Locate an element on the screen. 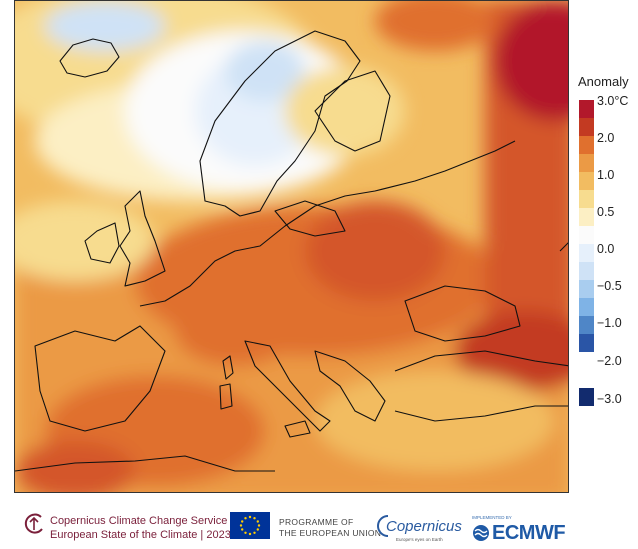  legend-label: 1.0 is located at coordinates (606, 175).